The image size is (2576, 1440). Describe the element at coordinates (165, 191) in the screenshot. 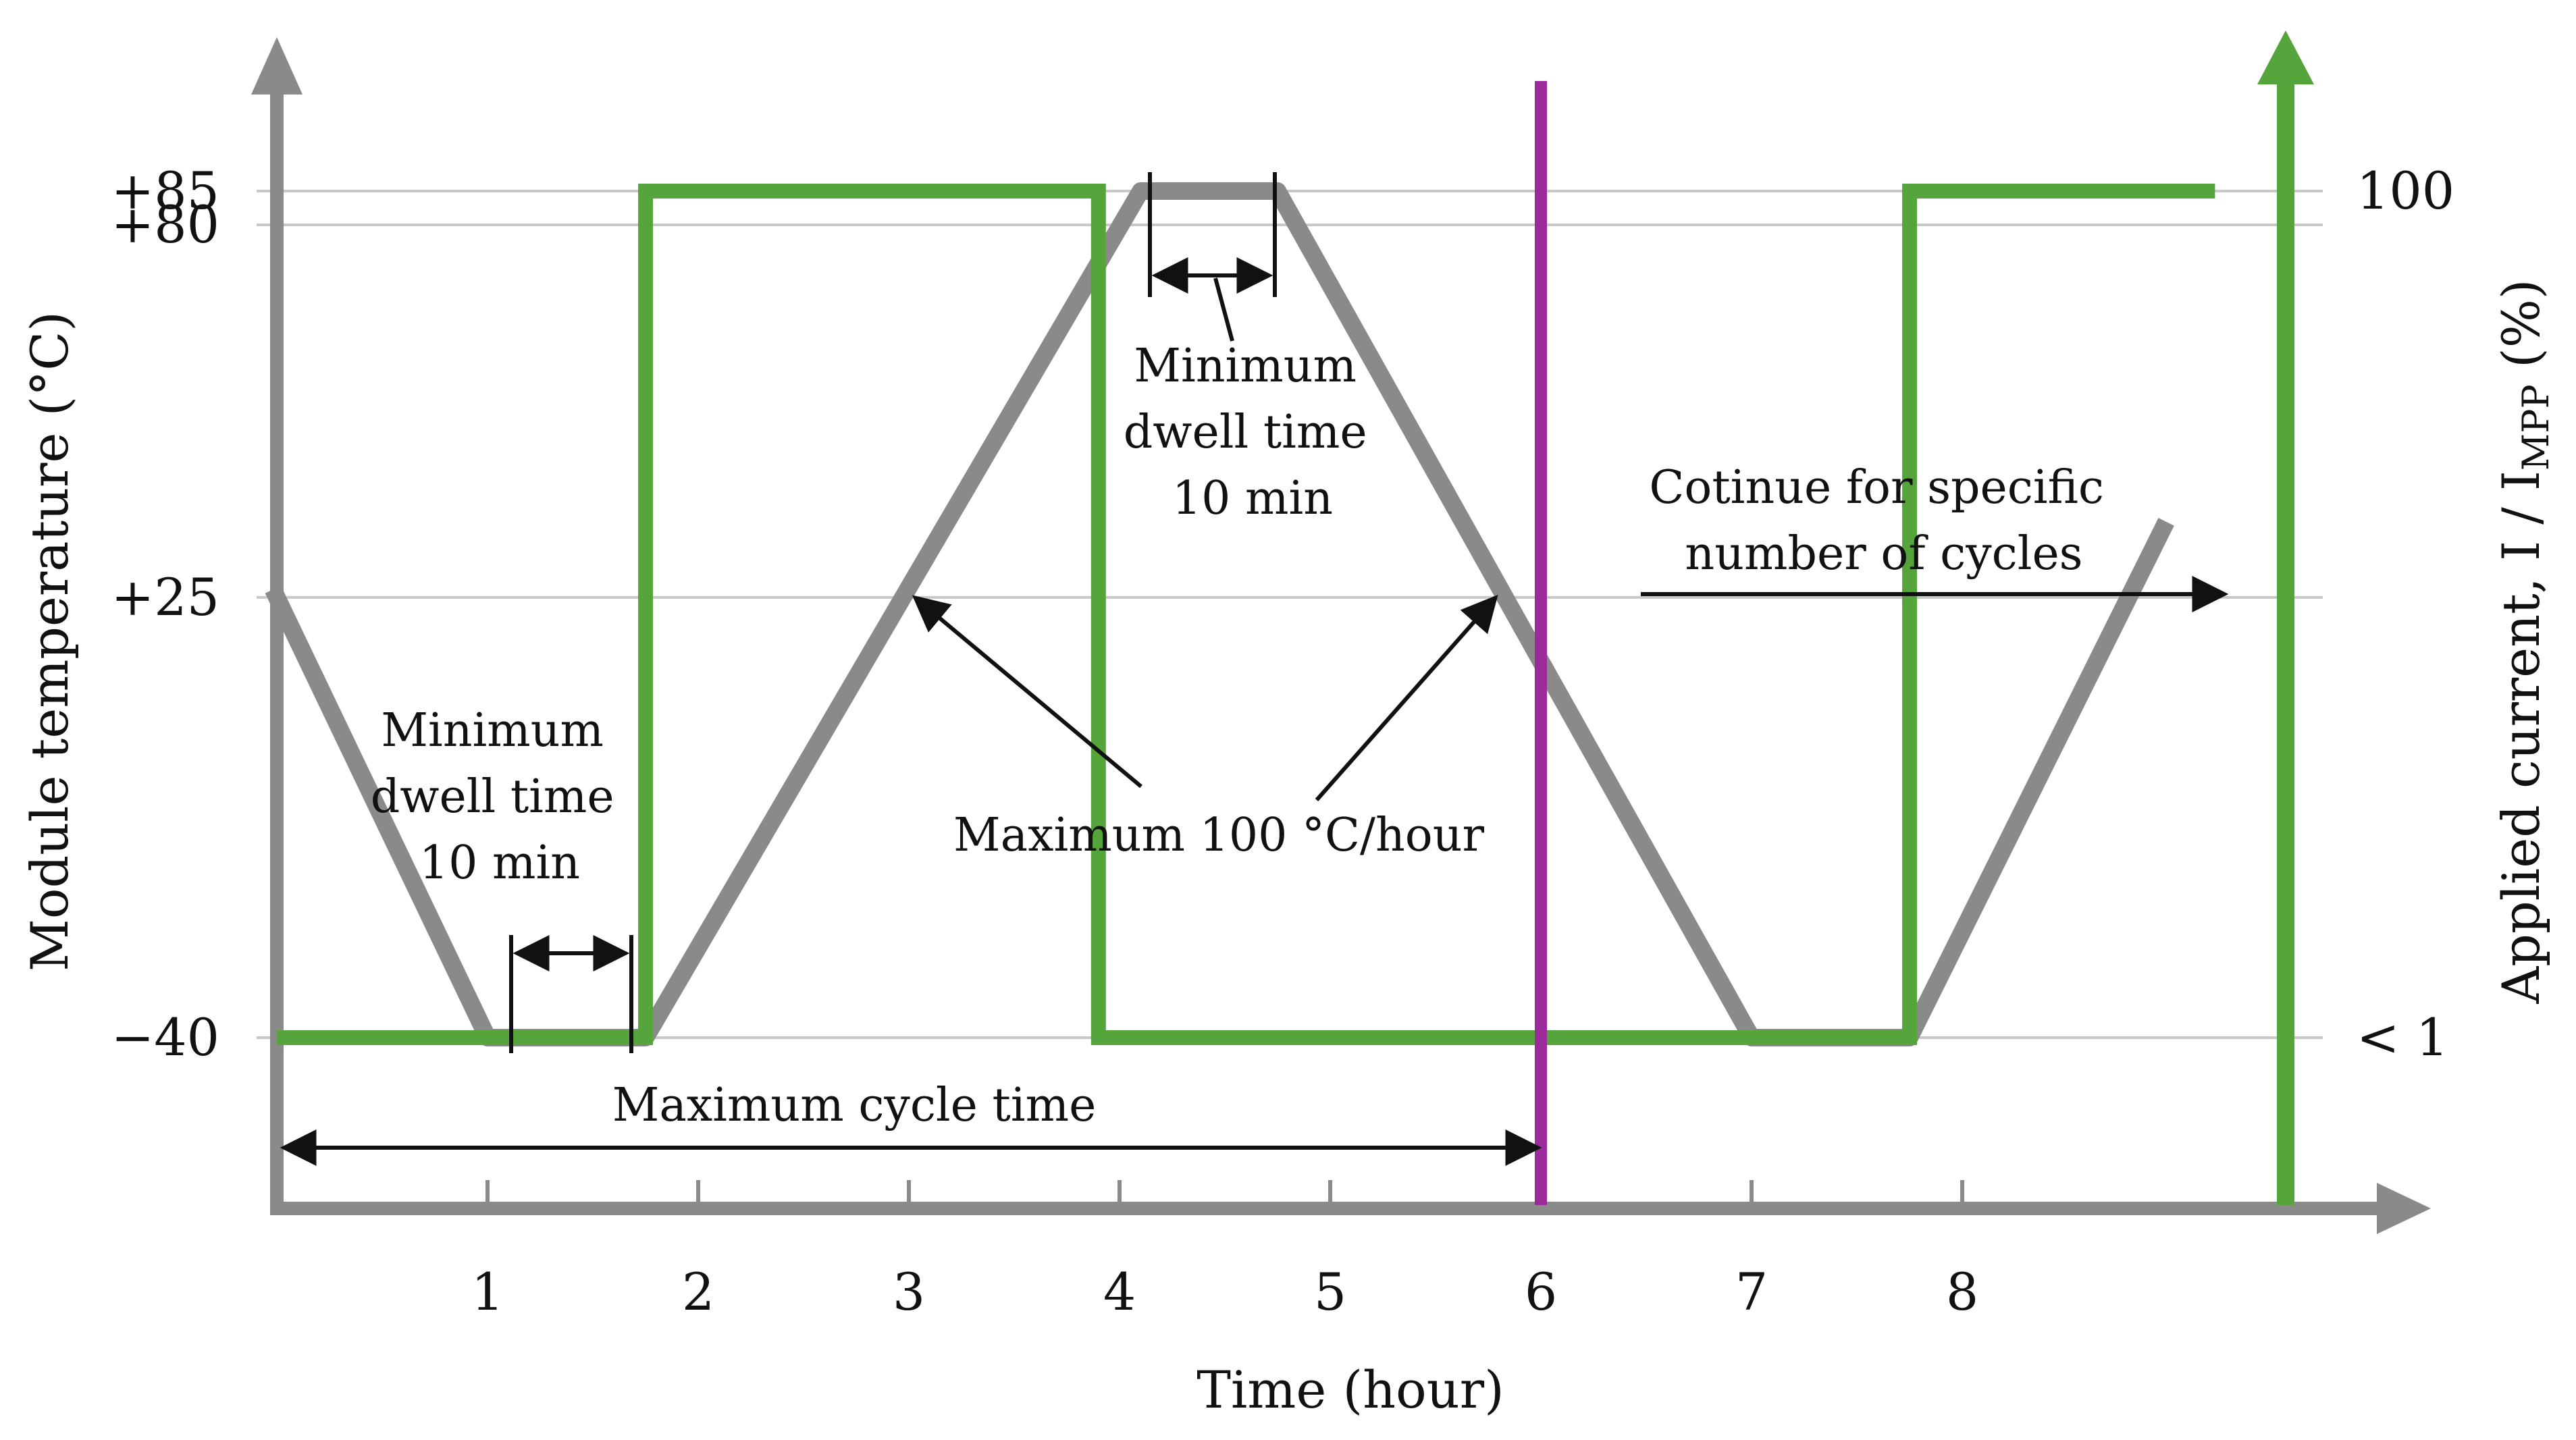

I see `y-tick-label: +85` at that location.